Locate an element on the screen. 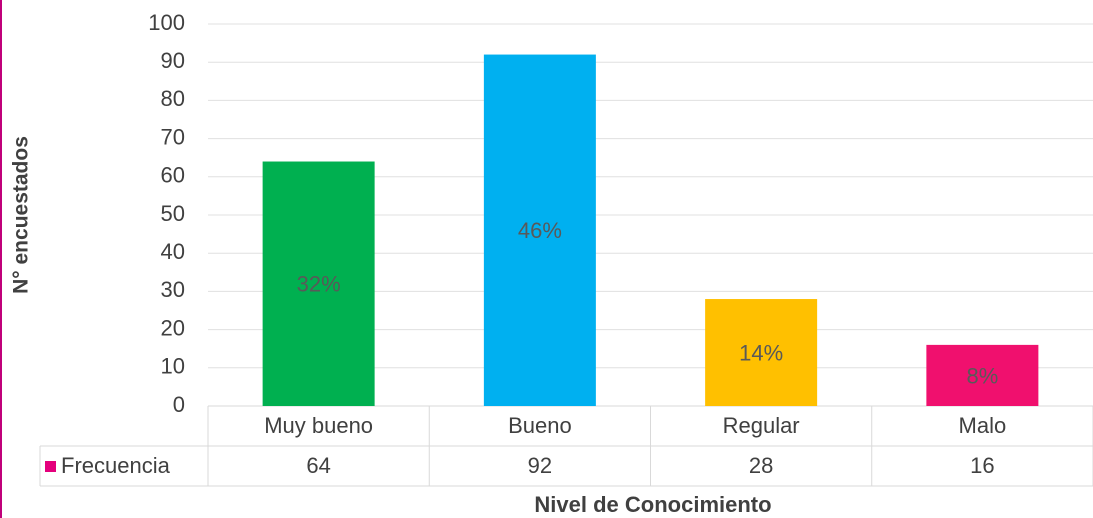 The width and height of the screenshot is (1093, 518). percent-label: 46% is located at coordinates (540, 230).